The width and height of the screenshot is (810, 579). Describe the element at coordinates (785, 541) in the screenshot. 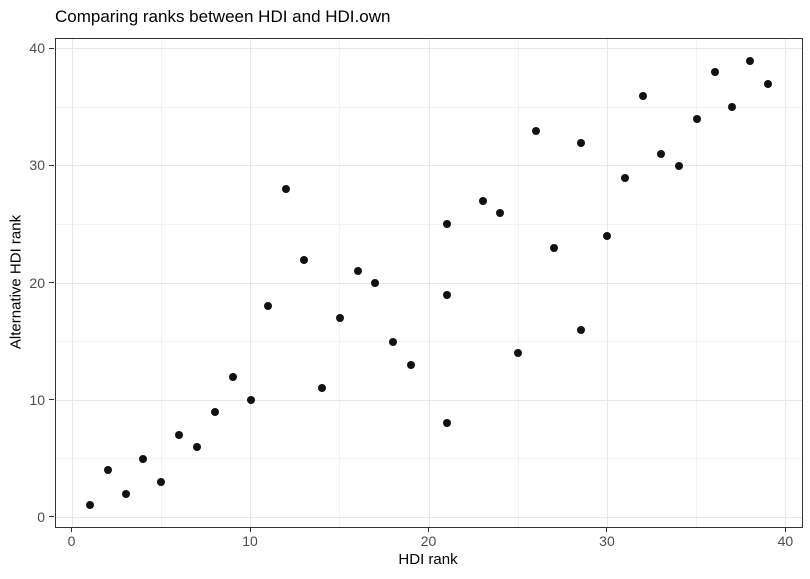

I see `x-tick-label: 40` at that location.